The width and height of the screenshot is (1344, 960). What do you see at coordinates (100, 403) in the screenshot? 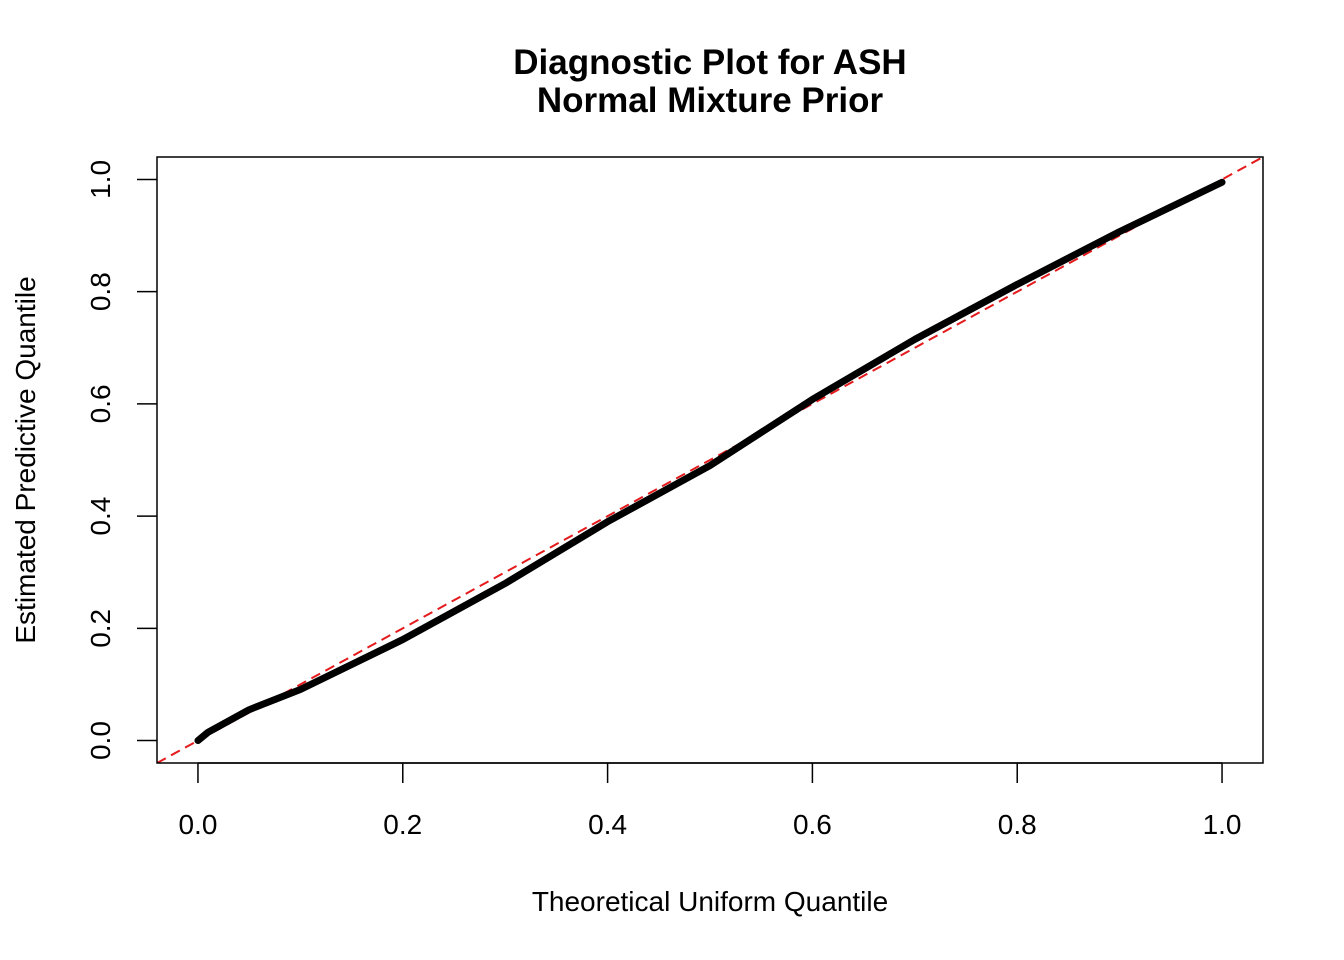
I see `y-tick-label: 0.6` at bounding box center [100, 403].